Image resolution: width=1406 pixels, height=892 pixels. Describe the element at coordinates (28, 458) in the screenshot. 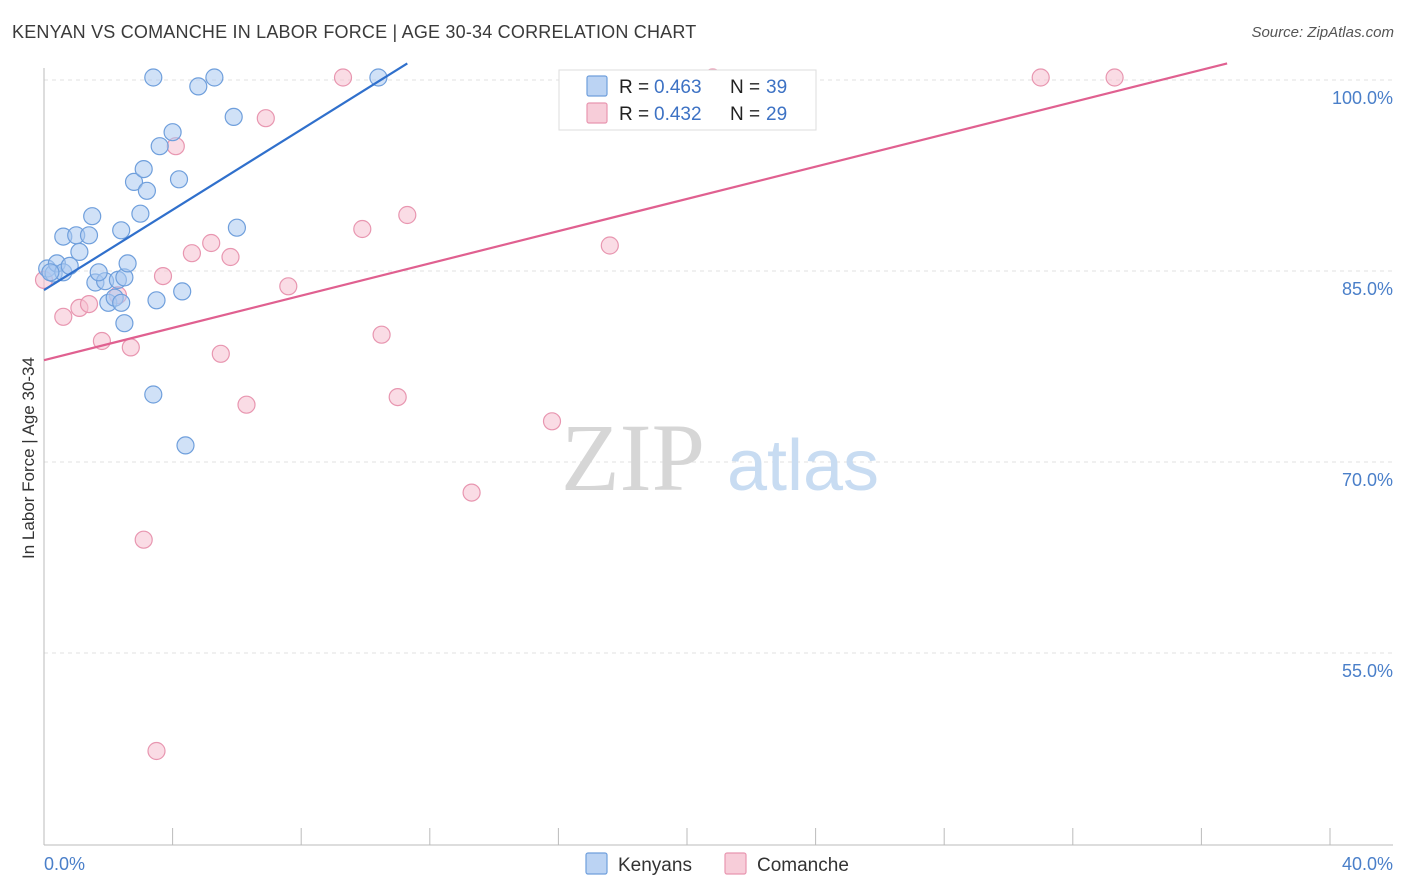

I see `y-axis-label: In Labor Force | Age 30-34` at that location.